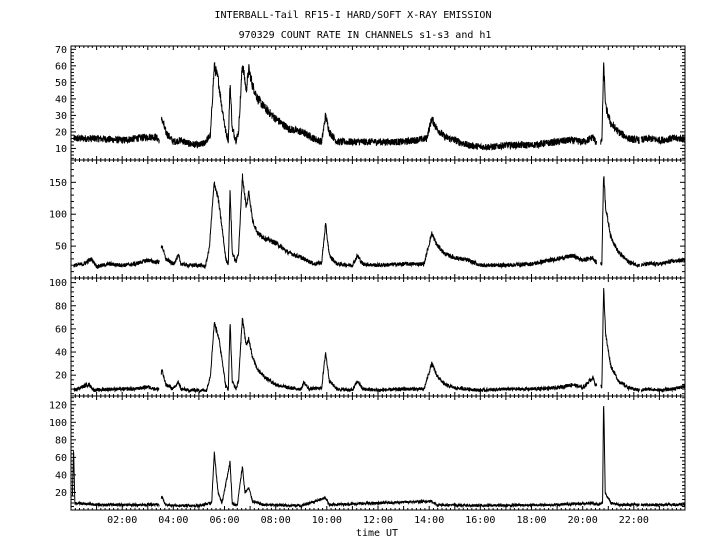 Image resolution: width=720 pixels, height=550 pixels. Describe the element at coordinates (634, 520) in the screenshot. I see `x-tick-label: 22:00` at that location.